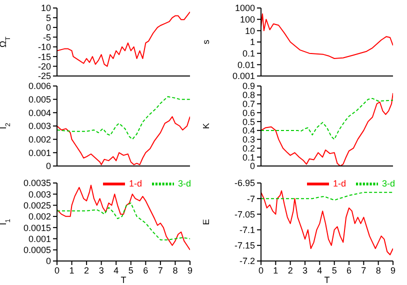 This screenshot has width=407, height=285. What do you see at coordinates (248, 86) in the screenshot?
I see `y-tick-label: 0.9` at bounding box center [248, 86].